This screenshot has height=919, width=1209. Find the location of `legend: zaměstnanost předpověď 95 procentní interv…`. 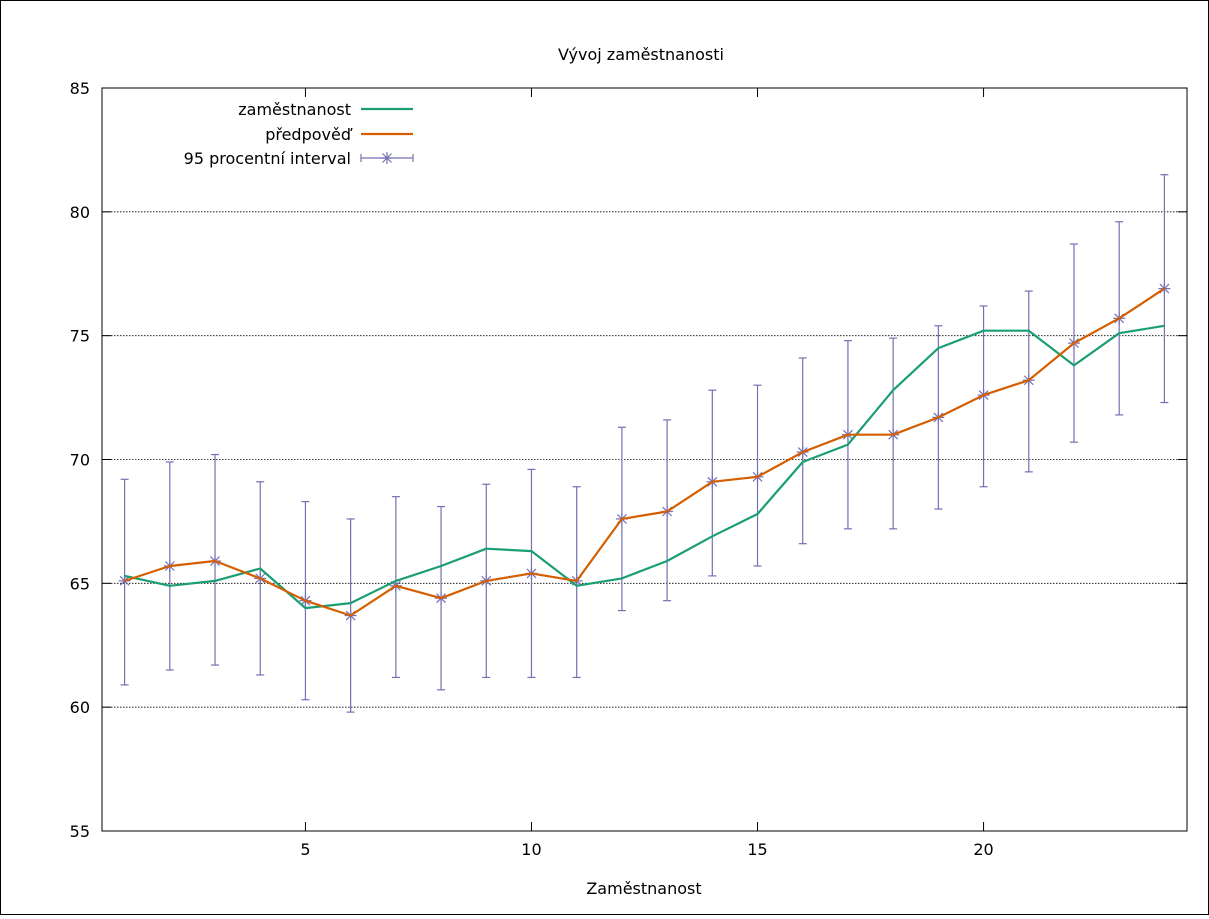

legend: zaměstnanost předpověď 95 procentní interv… is located at coordinates (299, 134).